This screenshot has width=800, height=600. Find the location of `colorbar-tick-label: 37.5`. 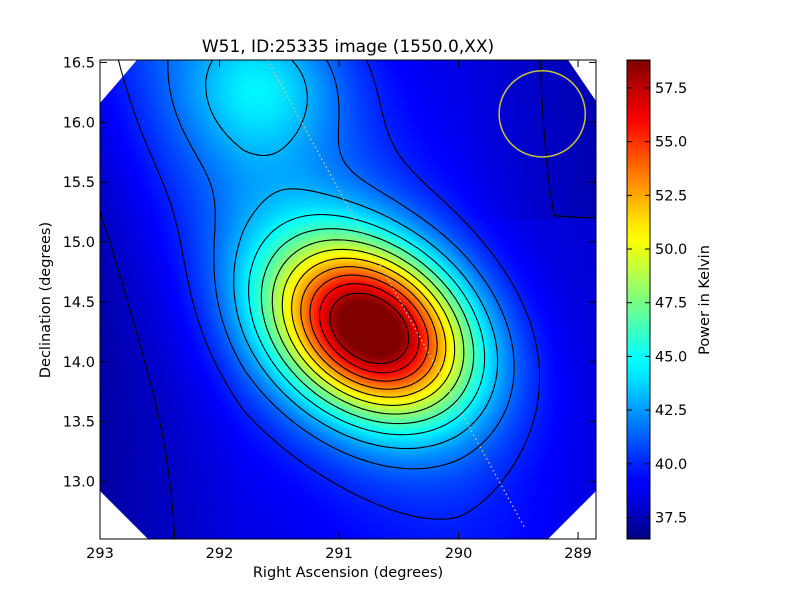

colorbar-tick-label: 37.5 is located at coordinates (671, 519).